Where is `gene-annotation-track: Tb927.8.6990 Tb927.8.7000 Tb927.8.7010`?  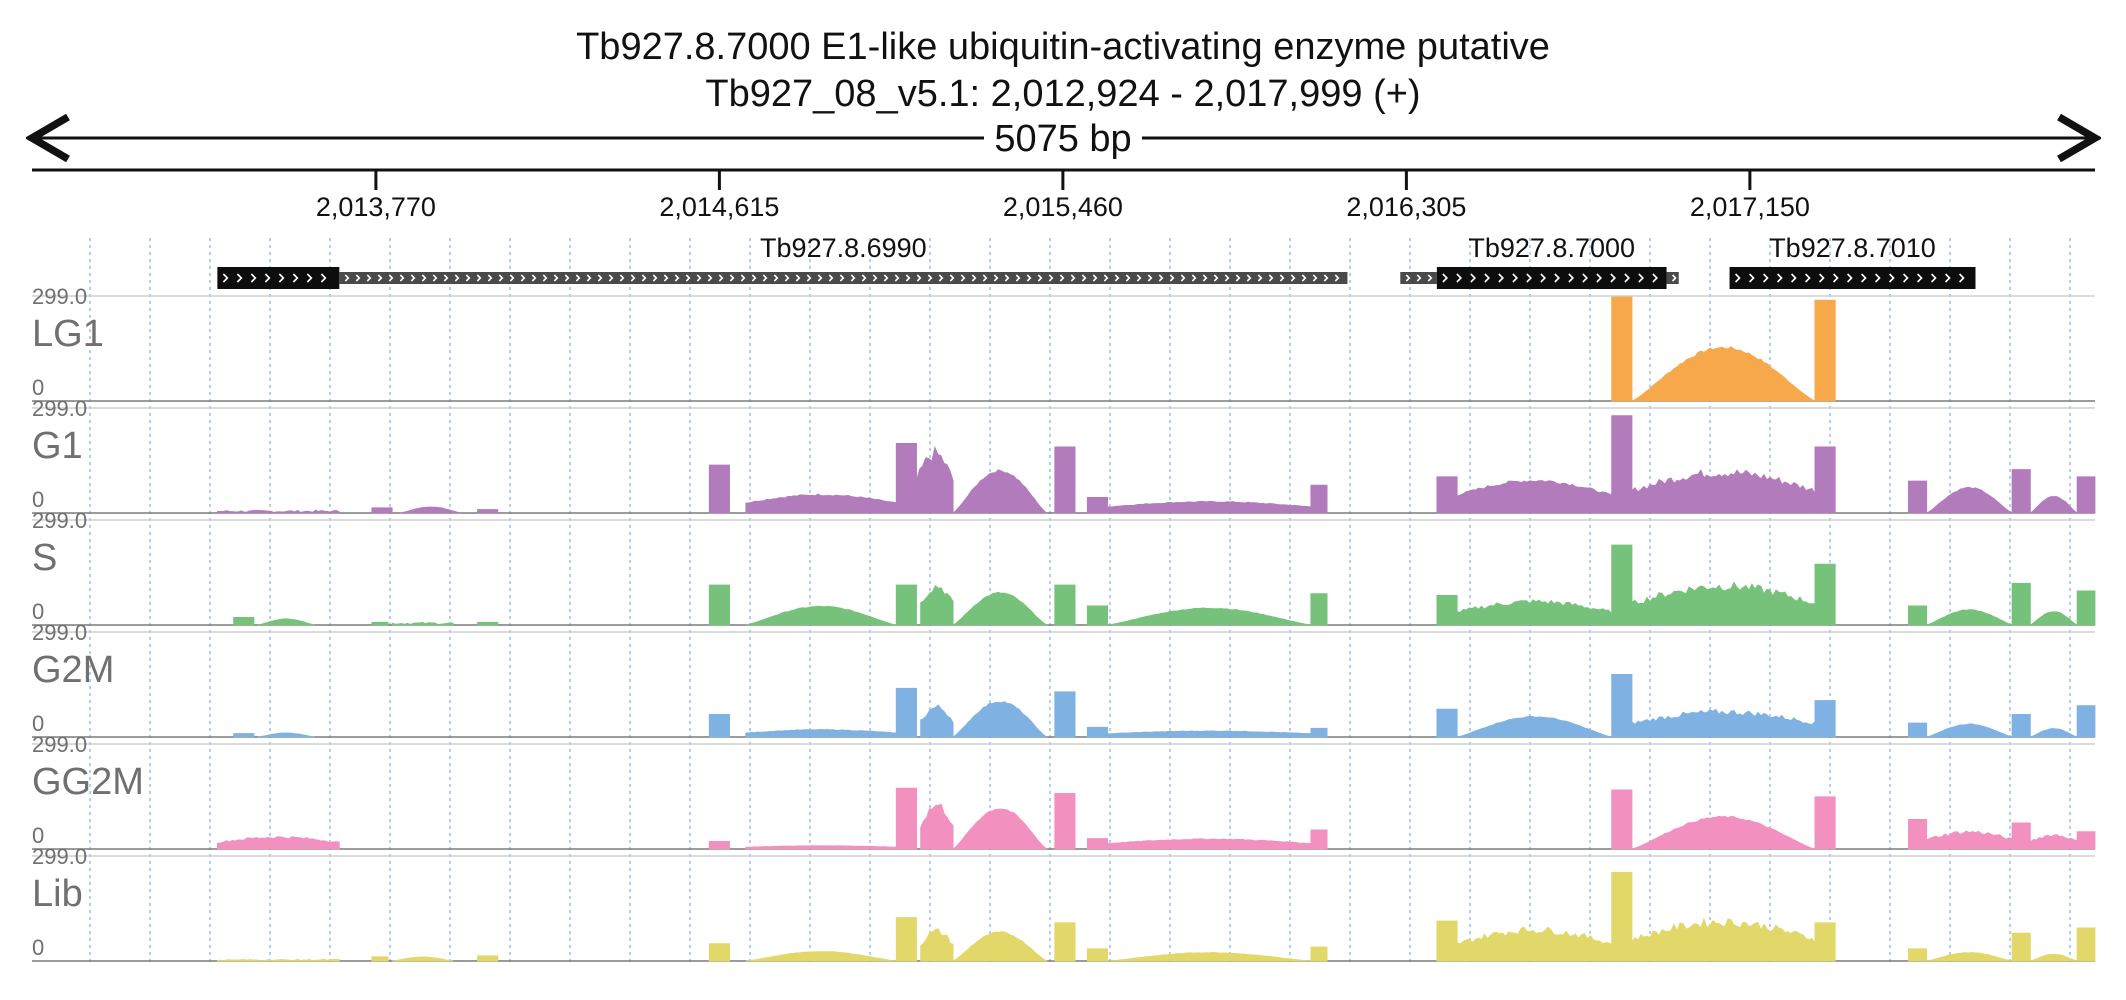 gene-annotation-track: Tb927.8.6990 Tb927.8.7000 Tb927.8.7010 is located at coordinates (1096, 261).